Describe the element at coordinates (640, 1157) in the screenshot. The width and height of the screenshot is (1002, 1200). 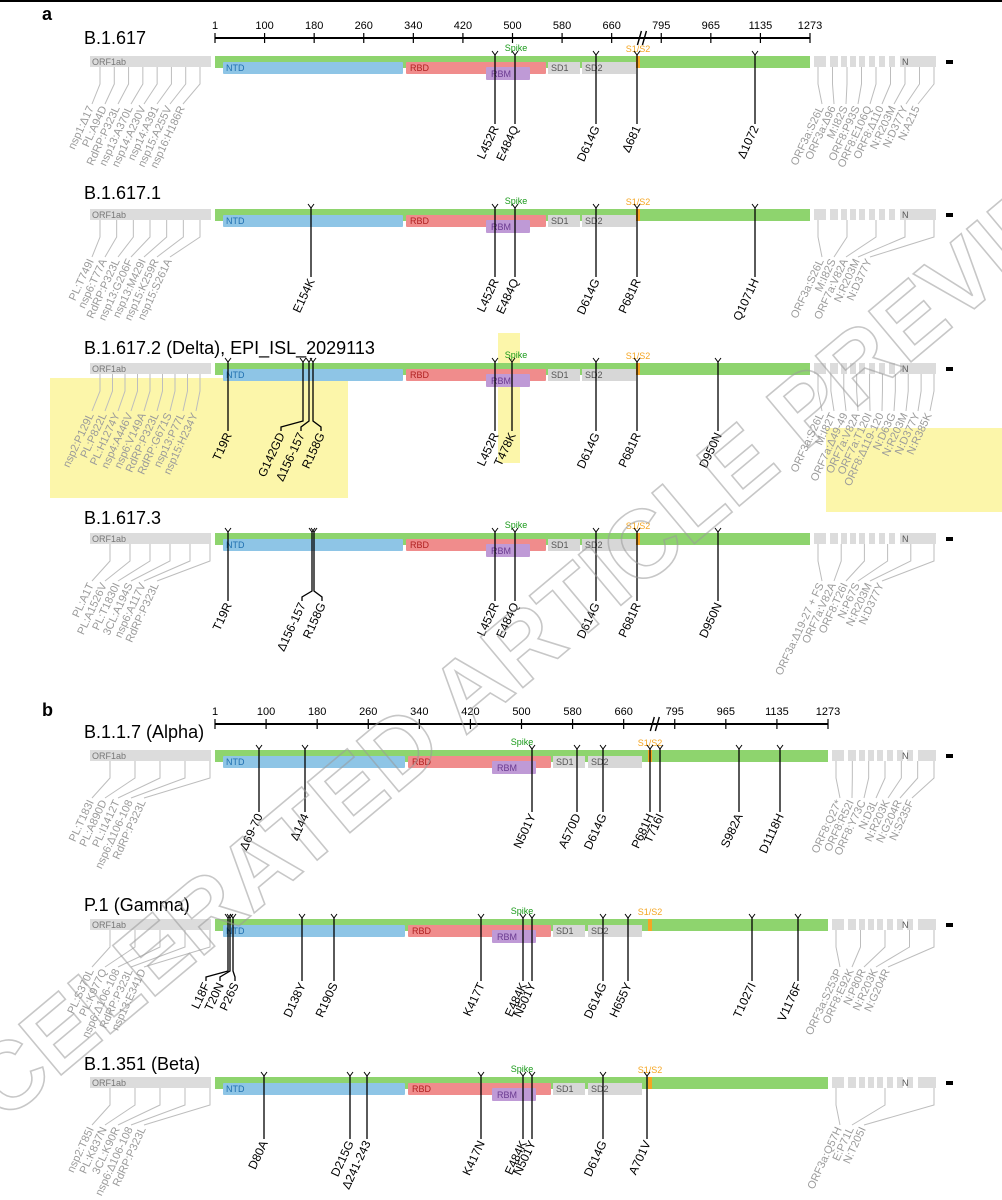
I see `spike-mutation-label: A701V` at that location.